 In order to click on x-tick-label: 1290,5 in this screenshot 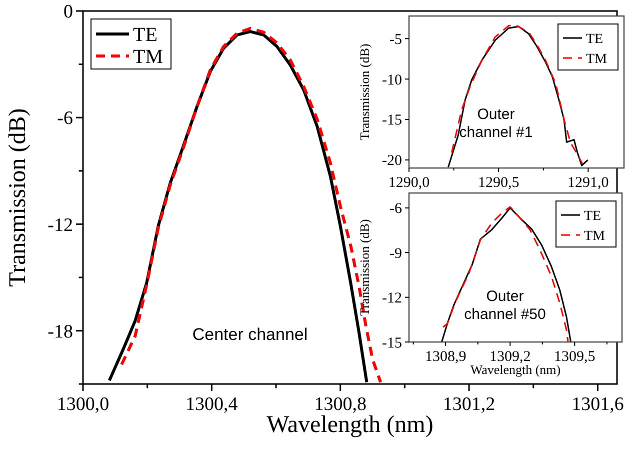, I will do `click(499, 183)`.